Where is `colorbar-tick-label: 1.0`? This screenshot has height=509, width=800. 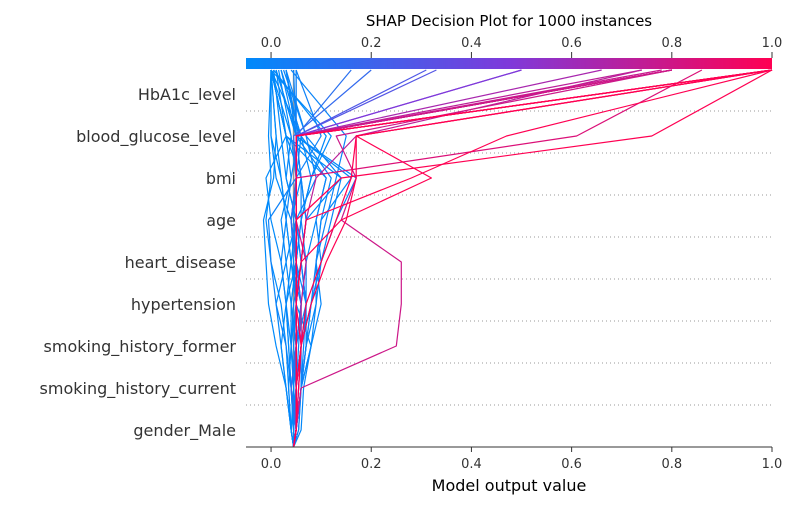 colorbar-tick-label: 1.0 is located at coordinates (772, 43).